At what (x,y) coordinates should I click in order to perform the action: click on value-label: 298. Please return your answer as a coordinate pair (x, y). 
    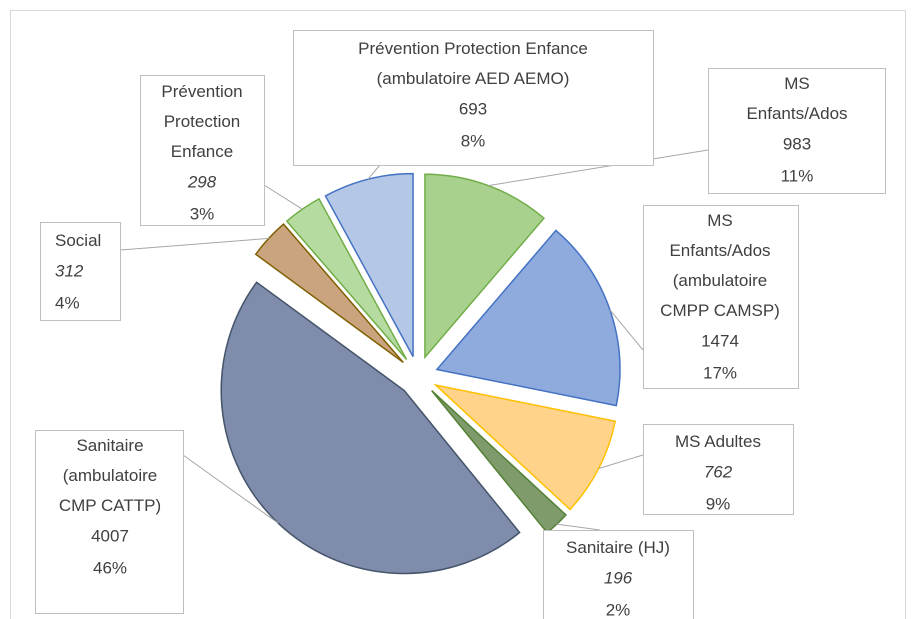
    Looking at the image, I should click on (202, 181).